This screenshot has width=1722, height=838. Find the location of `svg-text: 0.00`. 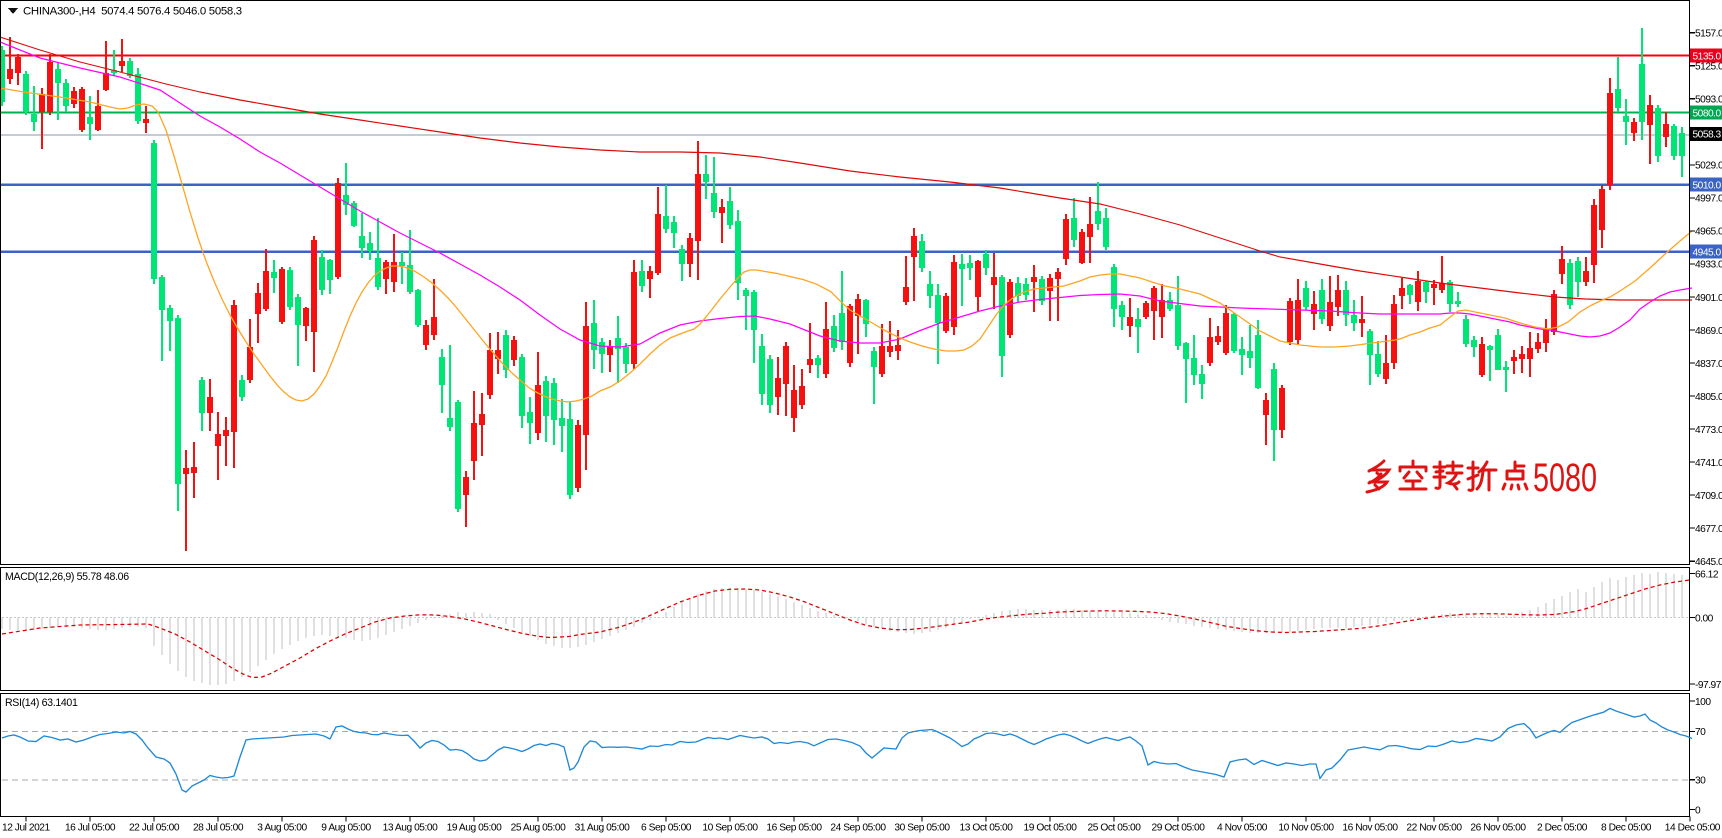

svg-text: 0.00 is located at coordinates (1704, 618).